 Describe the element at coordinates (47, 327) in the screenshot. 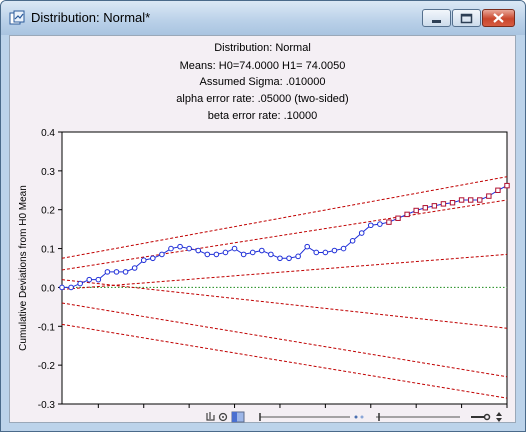

I see `y-tick-label: -0.1` at that location.